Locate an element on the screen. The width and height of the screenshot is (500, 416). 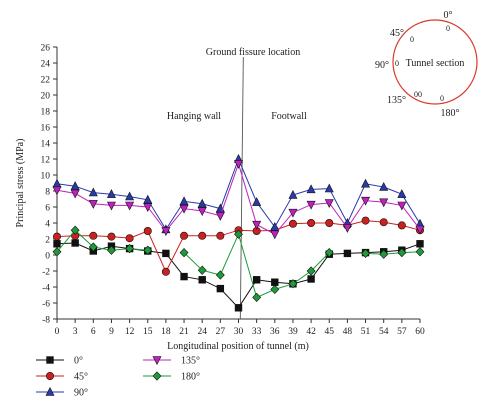
x-tick-label: 21 is located at coordinates (184, 332).